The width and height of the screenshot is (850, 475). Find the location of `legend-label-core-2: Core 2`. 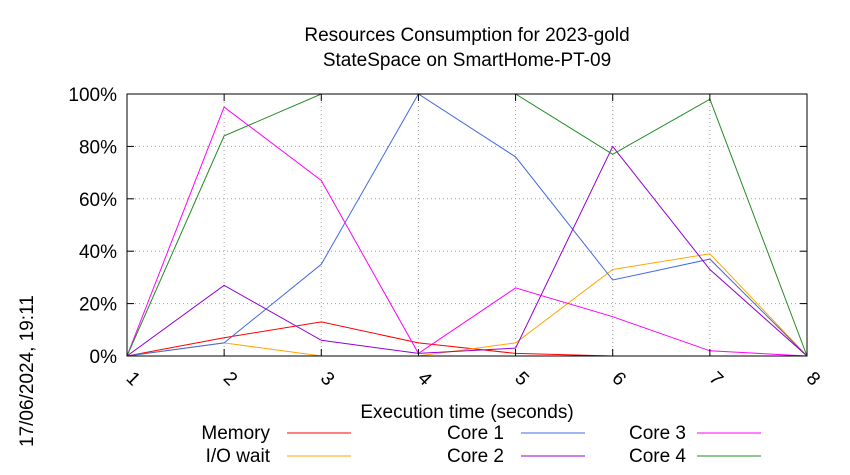

legend-label-core-2: Core 2 is located at coordinates (475, 456).